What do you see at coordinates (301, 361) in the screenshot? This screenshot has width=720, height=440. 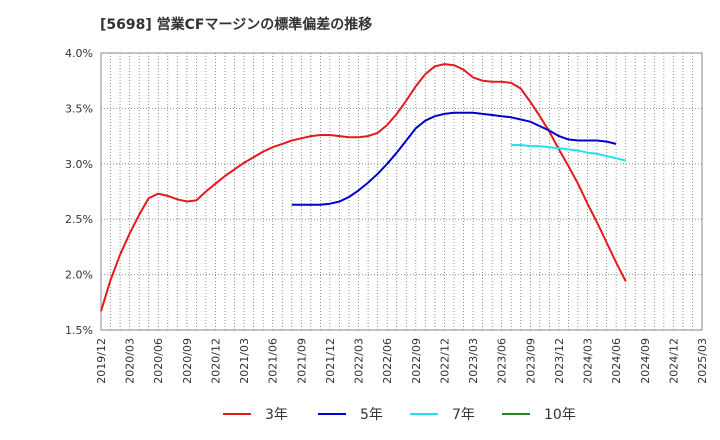 I see `x-tick-label: 2021/09` at bounding box center [301, 361].